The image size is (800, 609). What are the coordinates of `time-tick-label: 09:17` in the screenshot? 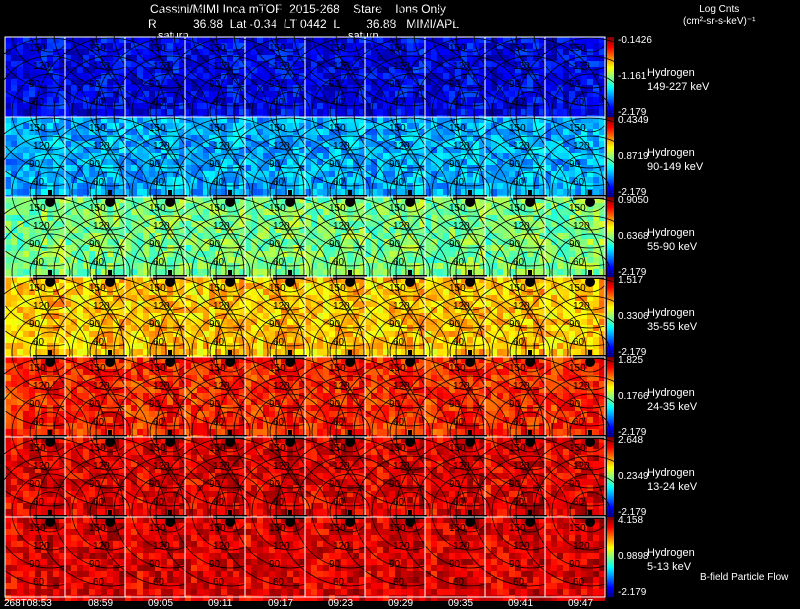 It's located at (281, 603).